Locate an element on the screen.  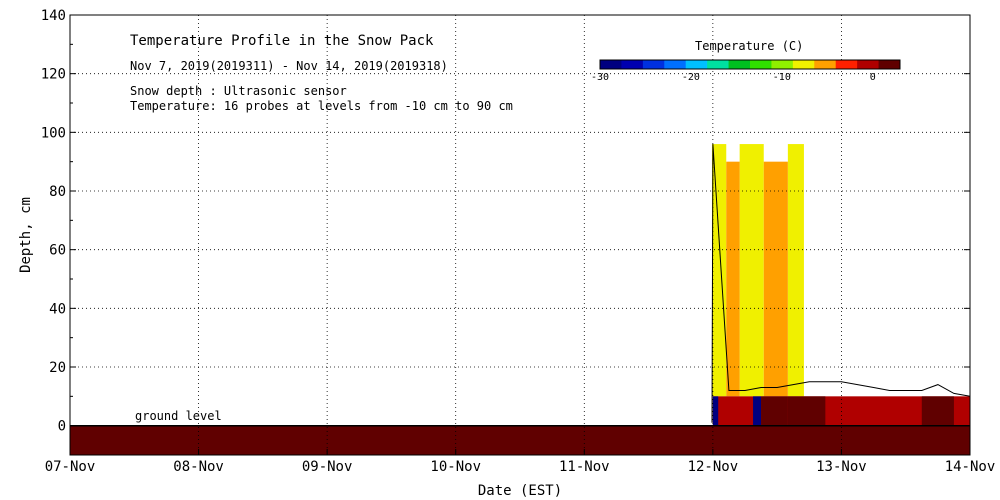
x-tick-label: 09-Nov is located at coordinates (327, 467).